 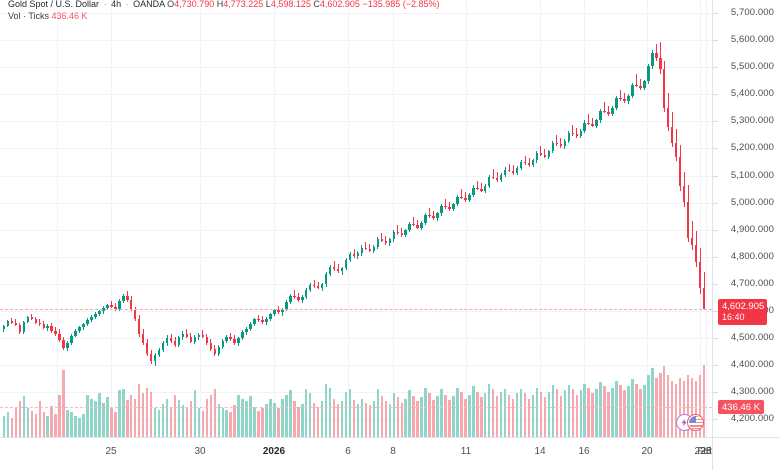 I want to click on time-axis: 25 30 2026 6 8 11 14 16 20 22 25 28 Feb, so click(x=357, y=453).